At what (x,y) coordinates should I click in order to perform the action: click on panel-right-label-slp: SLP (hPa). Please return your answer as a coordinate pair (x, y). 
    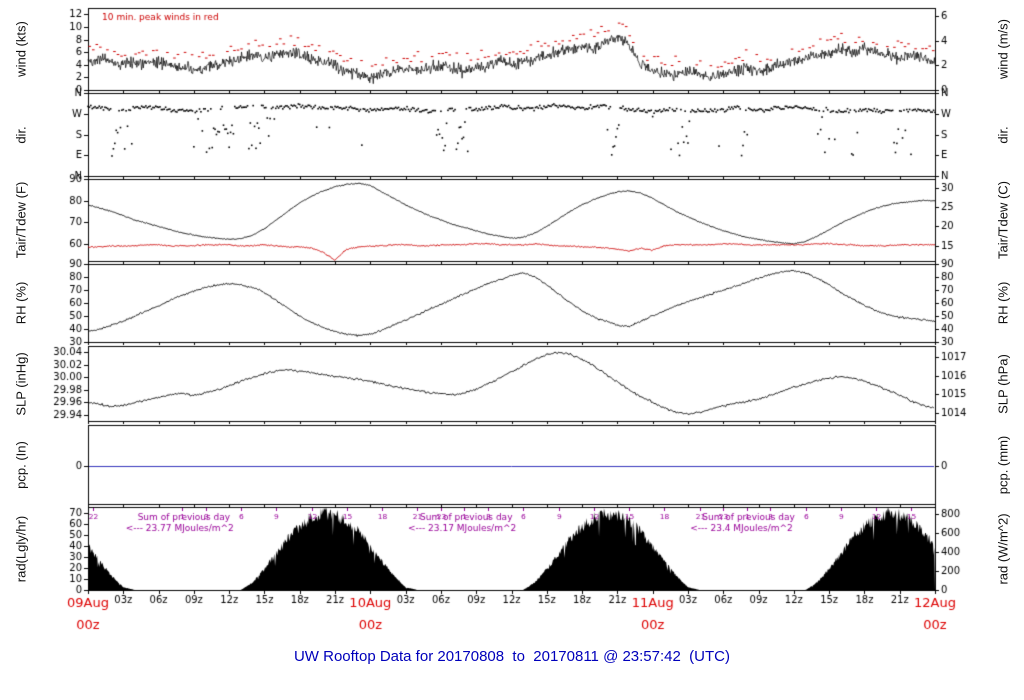
    Looking at the image, I should click on (1003, 383).